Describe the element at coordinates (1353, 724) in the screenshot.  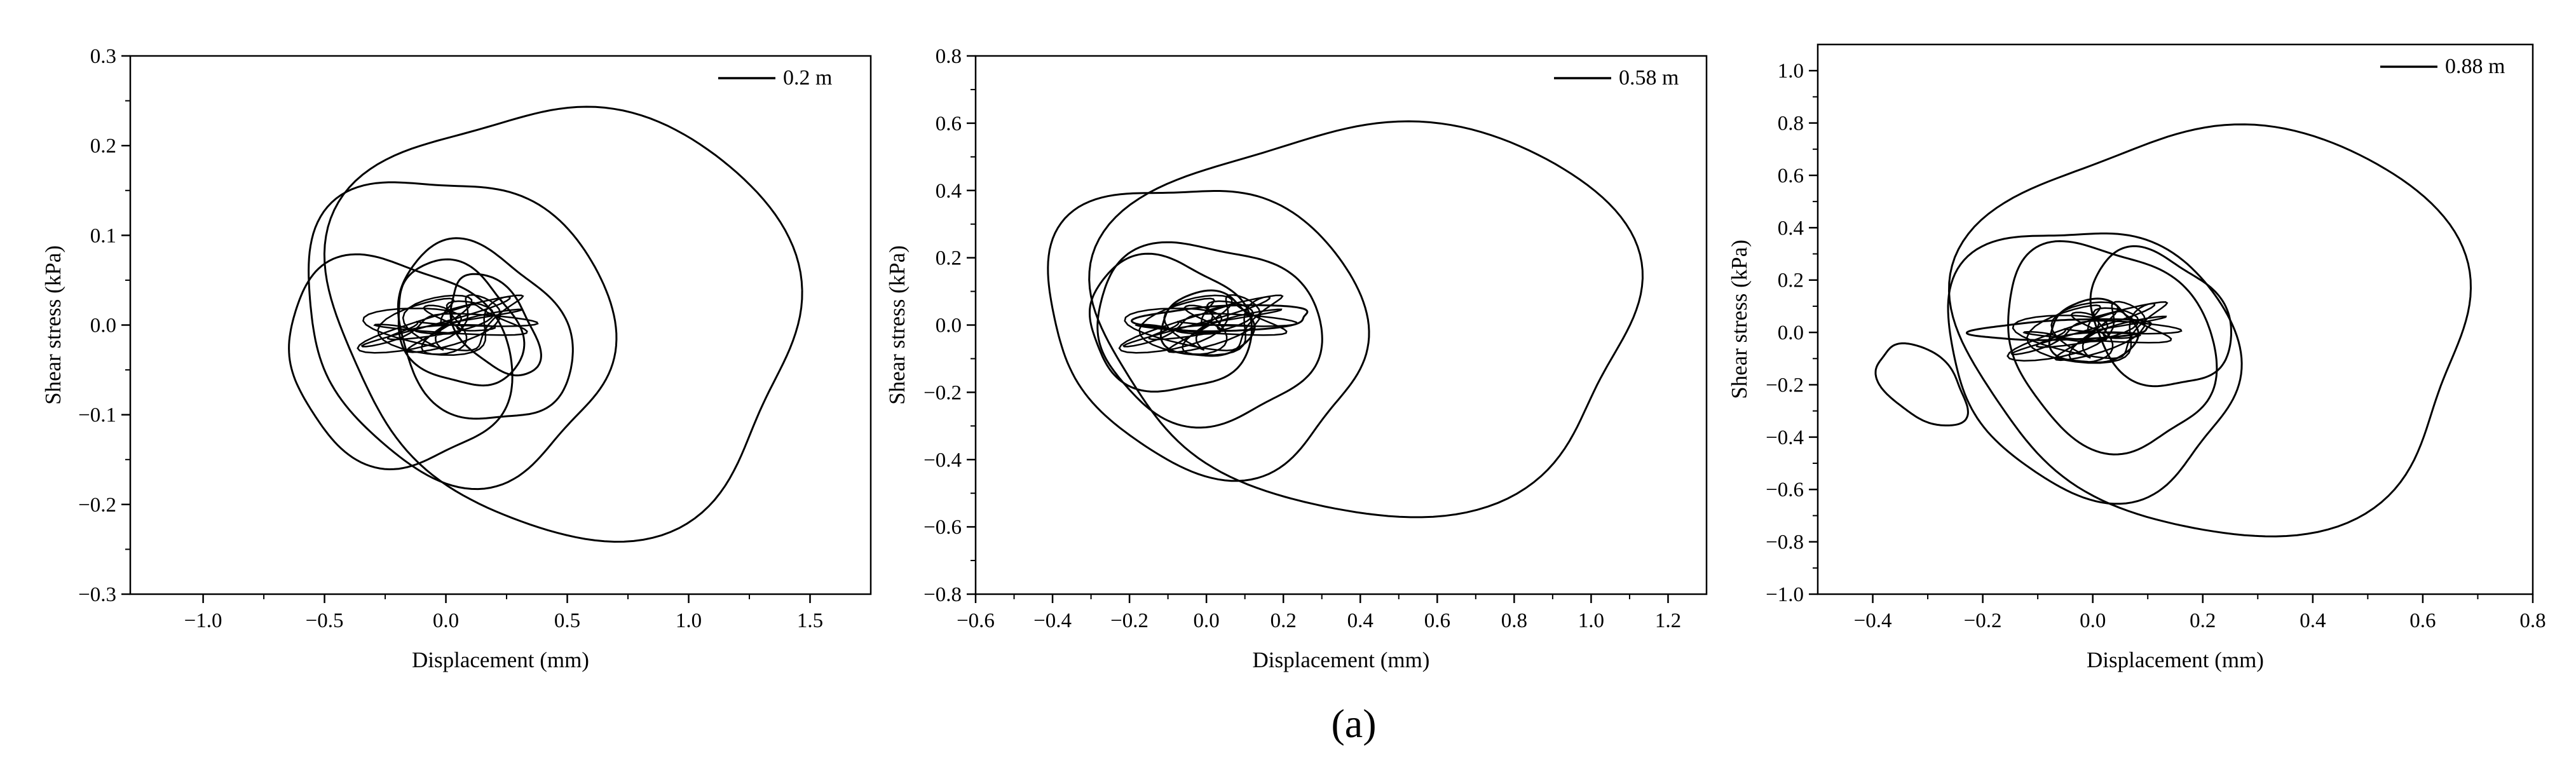
I see `figure-caption: (a)` at that location.